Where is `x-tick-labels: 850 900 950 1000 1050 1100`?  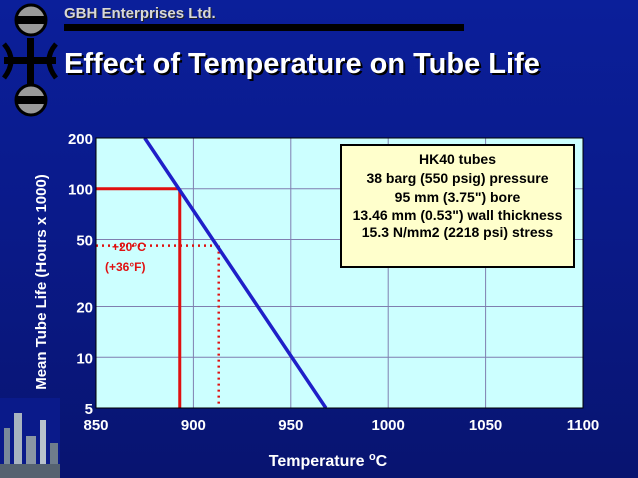 x-tick-labels: 850 900 950 1000 1050 1100 is located at coordinates (341, 425).